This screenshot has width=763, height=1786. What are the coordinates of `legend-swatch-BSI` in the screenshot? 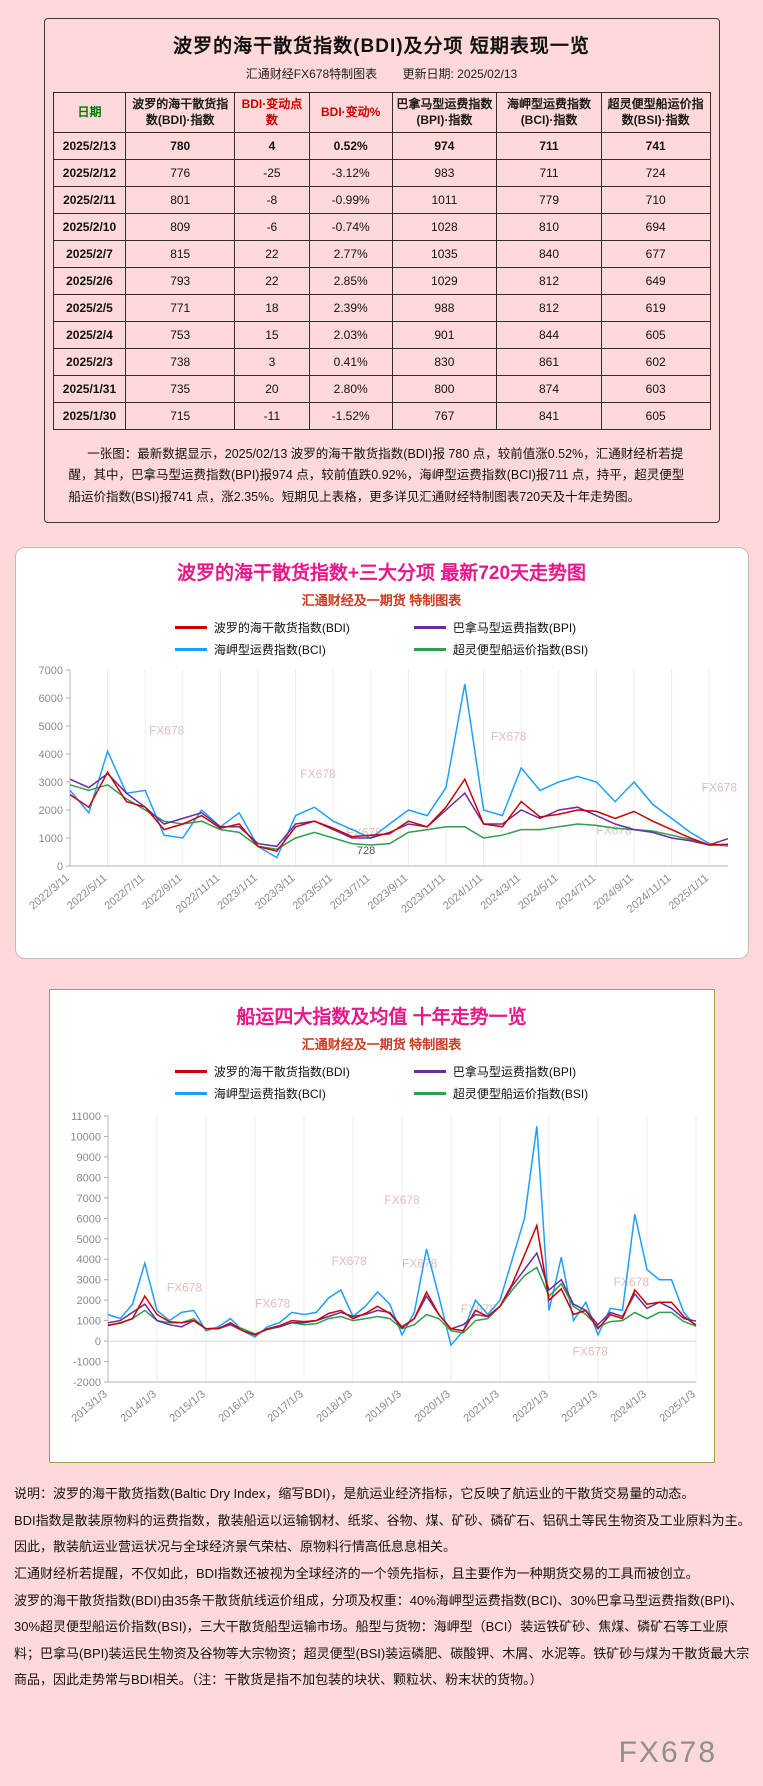 It's located at (429, 1093).